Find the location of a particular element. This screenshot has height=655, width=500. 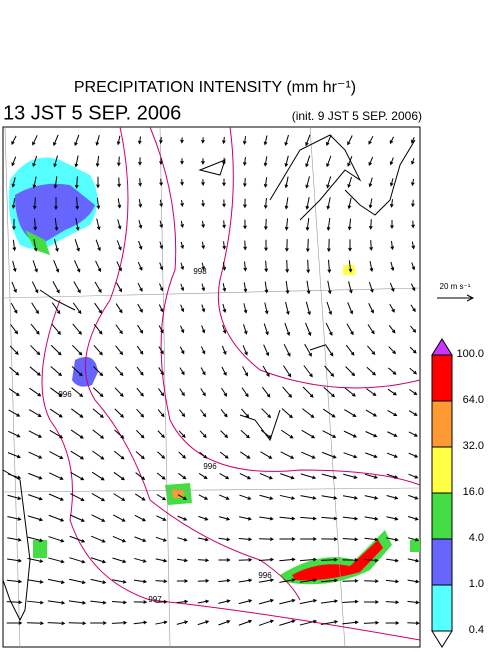

contour-label: 997 is located at coordinates (155, 599).